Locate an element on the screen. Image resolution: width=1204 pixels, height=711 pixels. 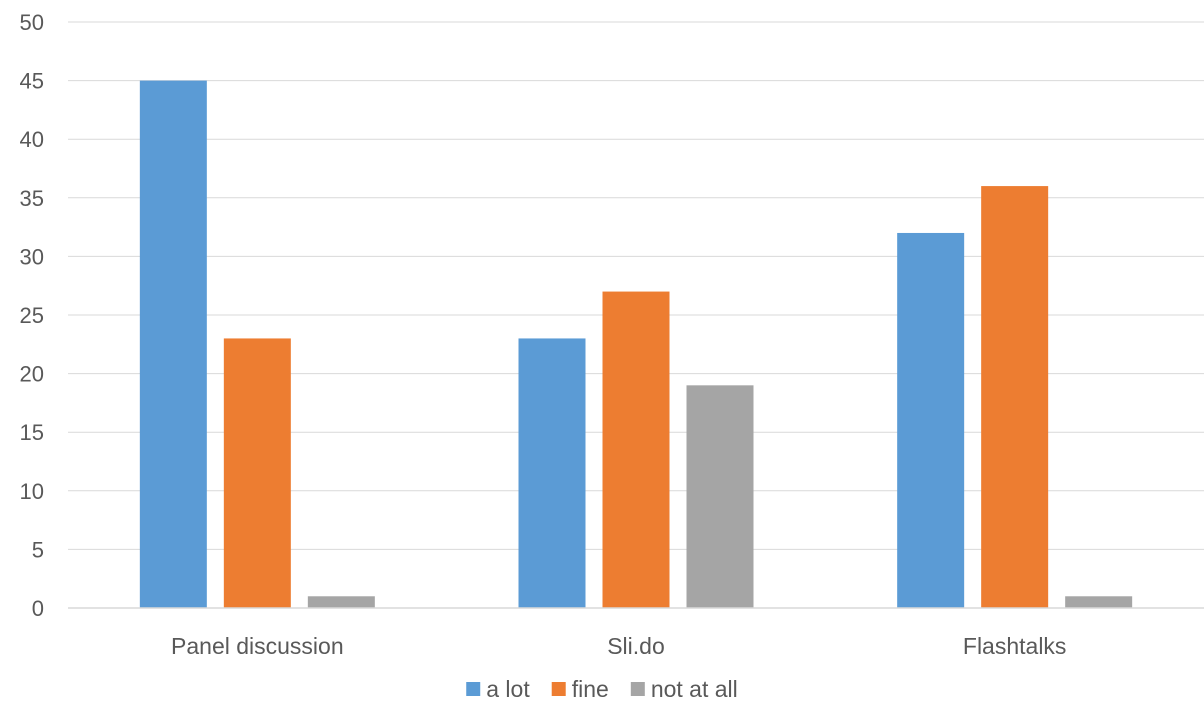
y-tick-label: 25 is located at coordinates (32, 315).